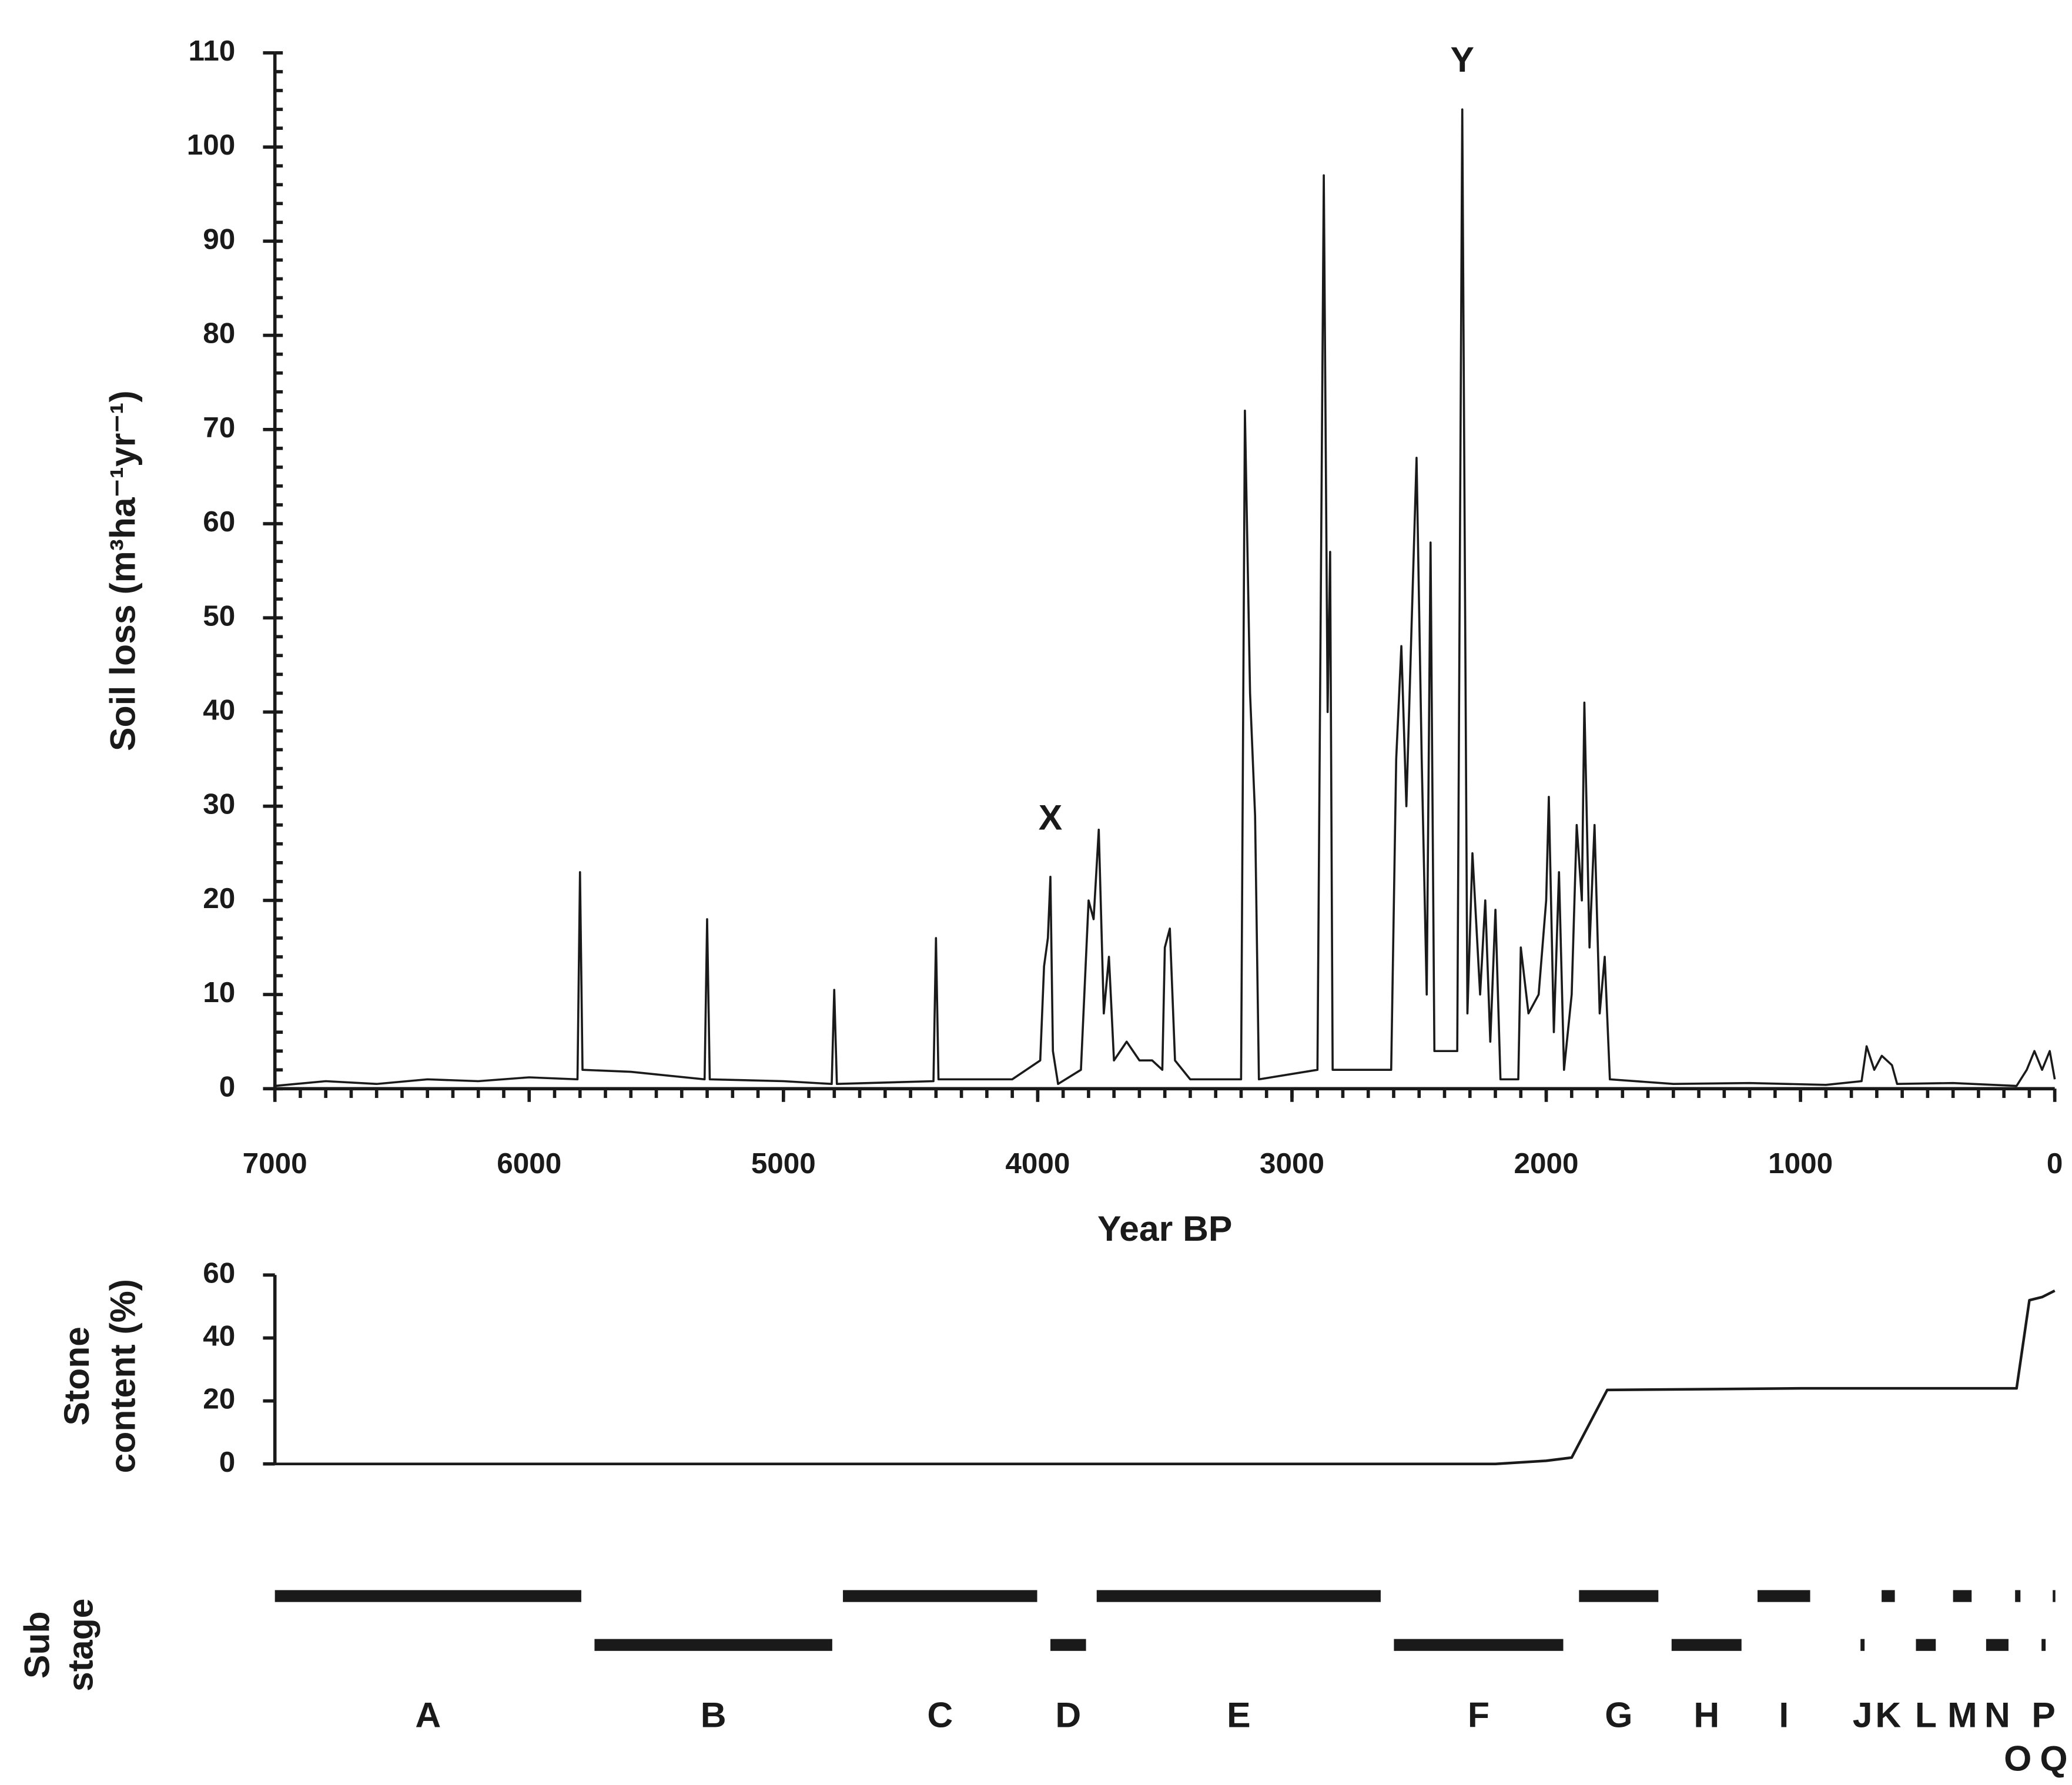 This screenshot has height=1785, width=2072. What do you see at coordinates (219, 239) in the screenshot?
I see `y-tick-label: 90` at bounding box center [219, 239].